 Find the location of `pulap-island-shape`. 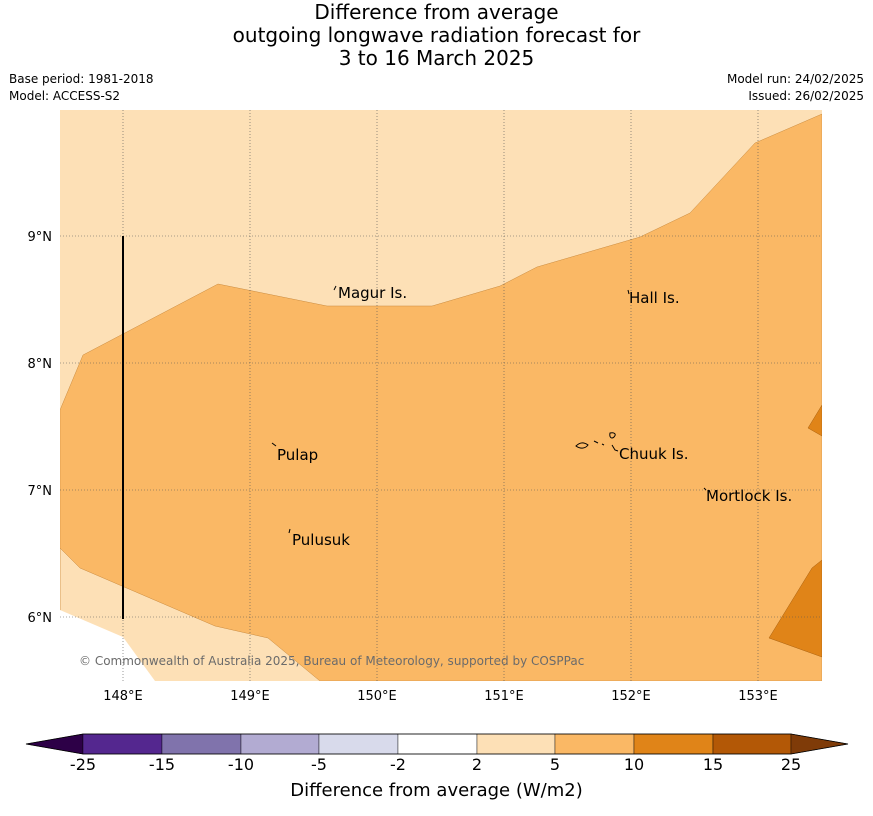

pulap-island-shape is located at coordinates (274, 444).